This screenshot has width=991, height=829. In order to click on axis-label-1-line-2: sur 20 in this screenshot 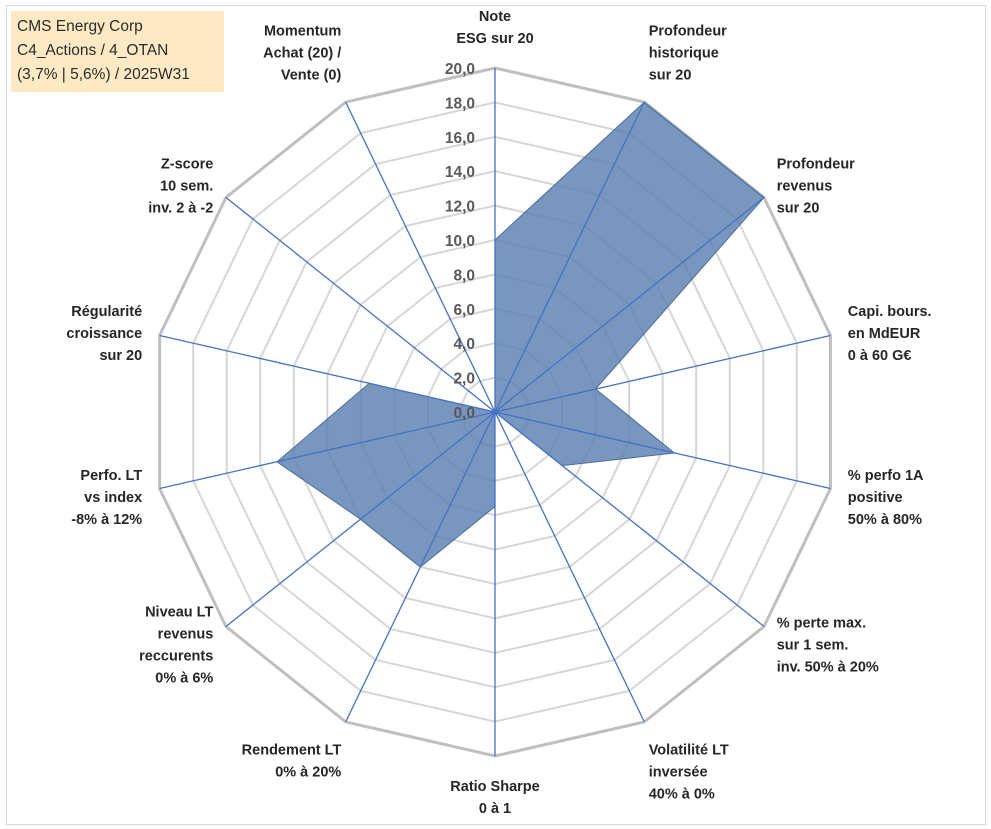, I will do `click(670, 75)`.